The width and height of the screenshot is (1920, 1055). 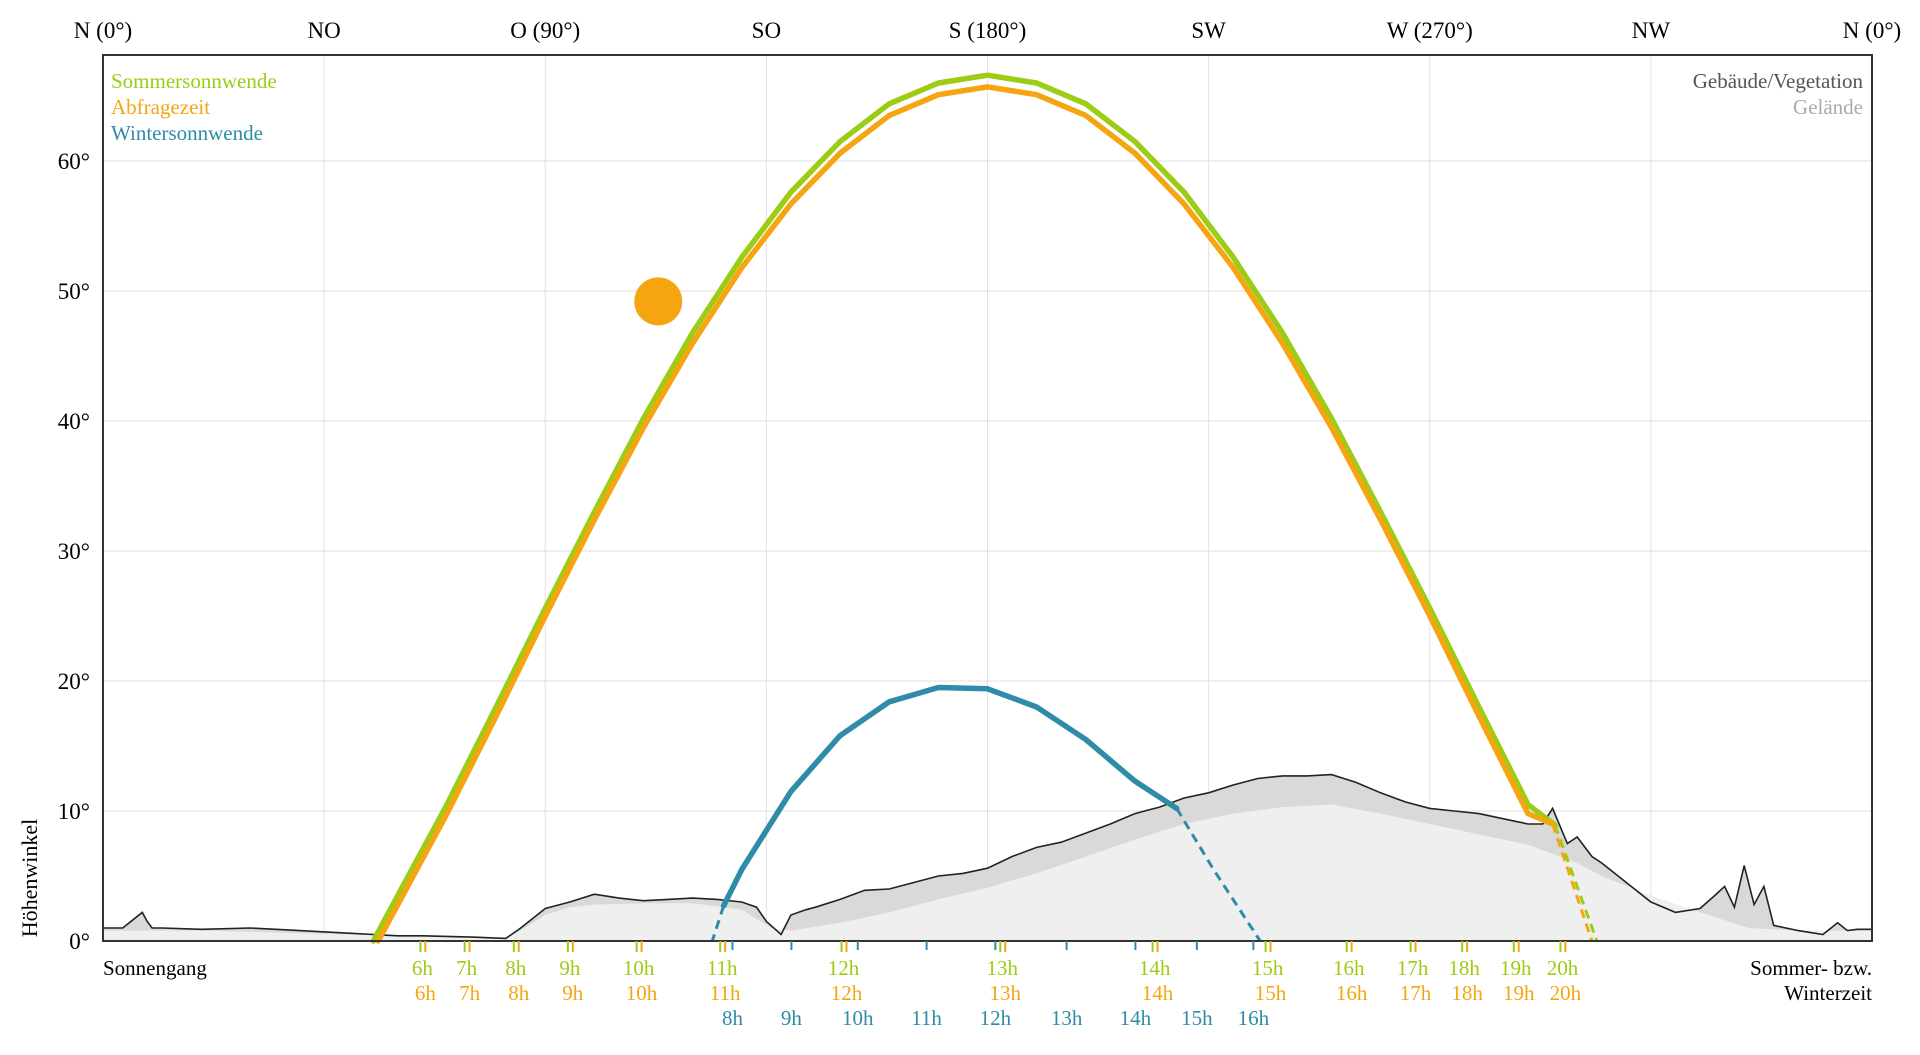 I want to click on x-tick-label: SW, so click(x=1208, y=30).